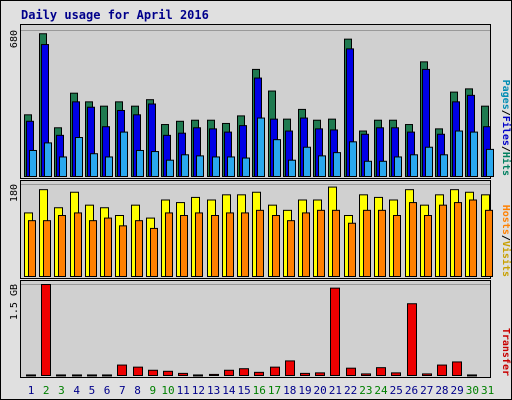 The height and width of the screenshot is (400, 512). Describe the element at coordinates (167, 390) in the screenshot. I see `day-label-10: 10` at that location.